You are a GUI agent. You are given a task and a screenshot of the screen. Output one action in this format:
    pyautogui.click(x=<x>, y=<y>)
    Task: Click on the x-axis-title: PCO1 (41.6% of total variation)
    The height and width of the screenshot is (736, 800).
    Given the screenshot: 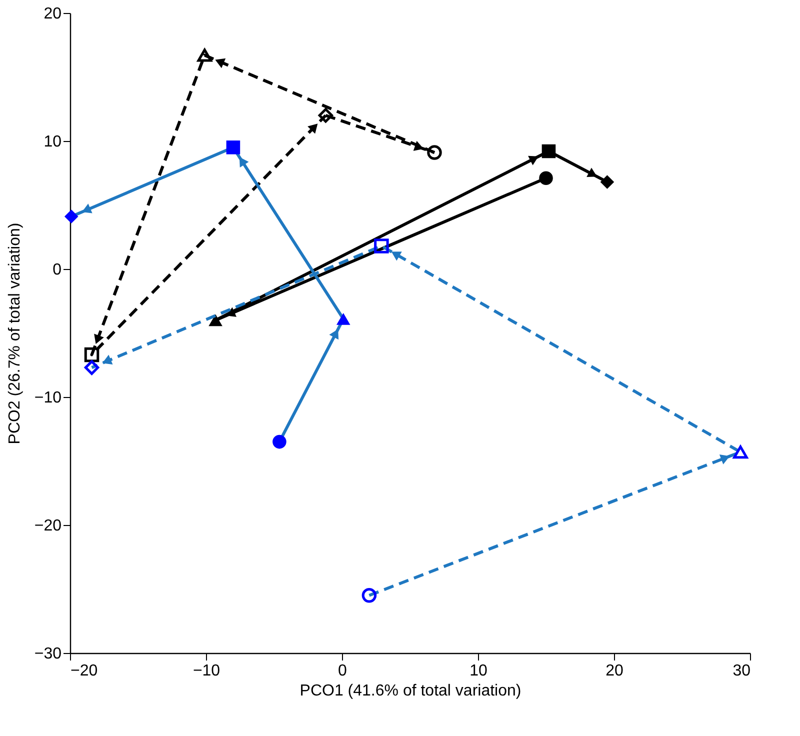 What is the action you would take?
    pyautogui.click(x=411, y=691)
    